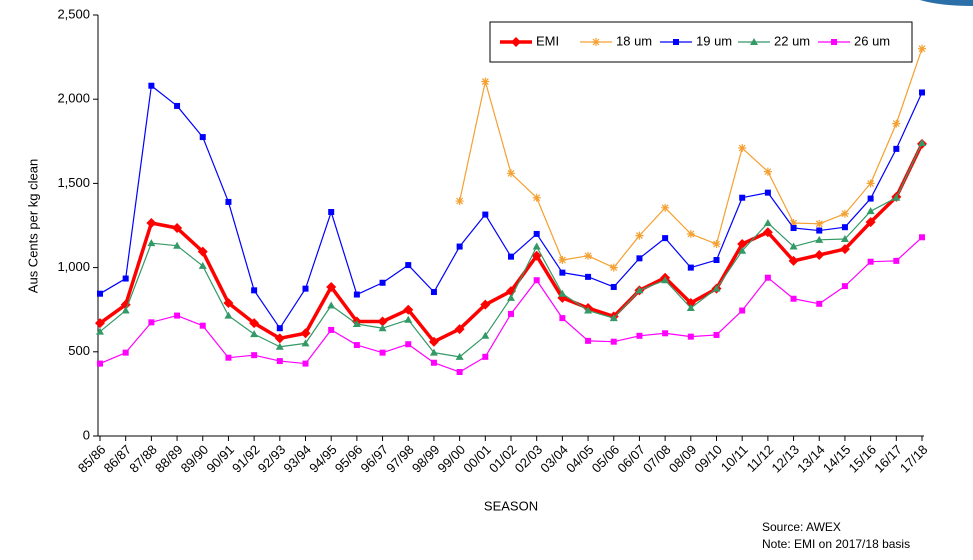  I want to click on y-tick-label: 2,000, so click(73, 98).